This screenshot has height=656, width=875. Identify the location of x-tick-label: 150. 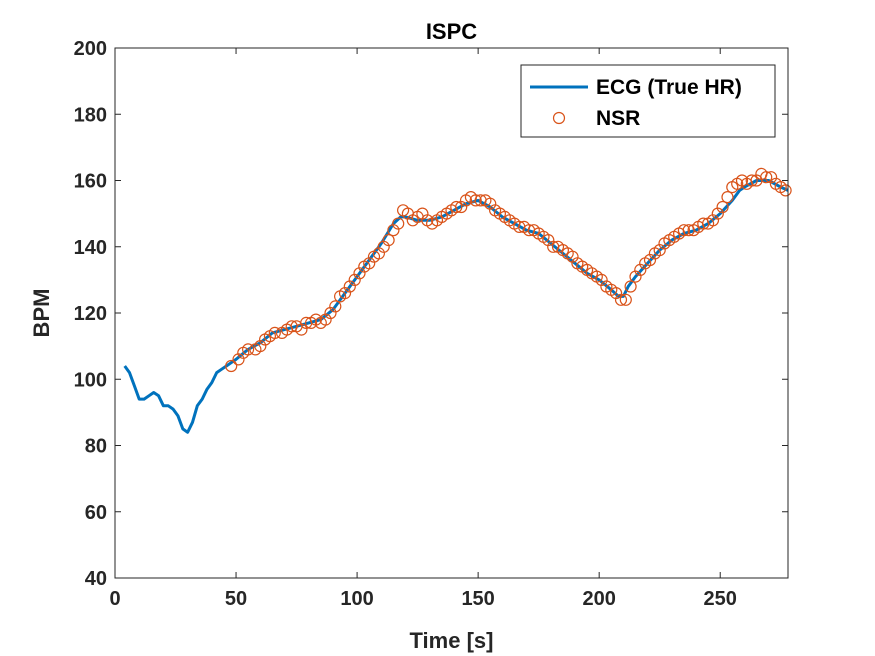
(477, 599).